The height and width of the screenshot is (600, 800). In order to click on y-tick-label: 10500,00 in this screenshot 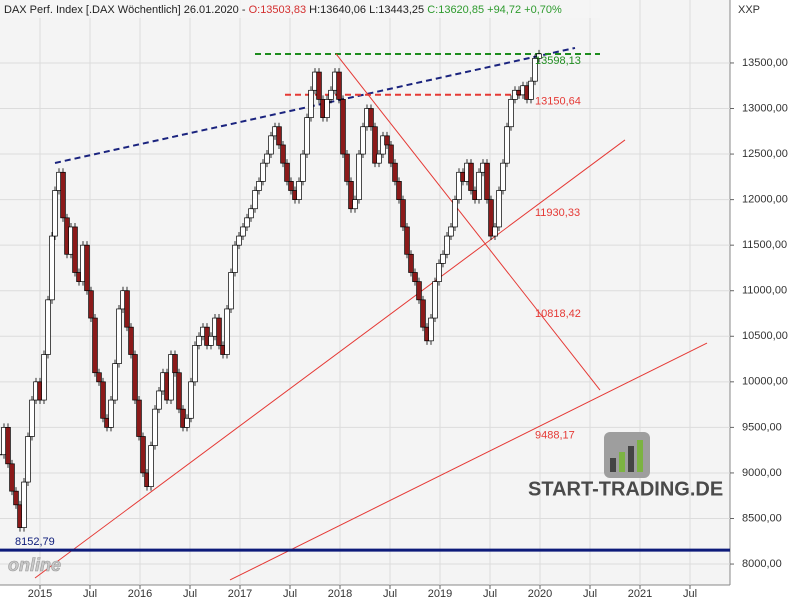, I will do `click(765, 336)`.